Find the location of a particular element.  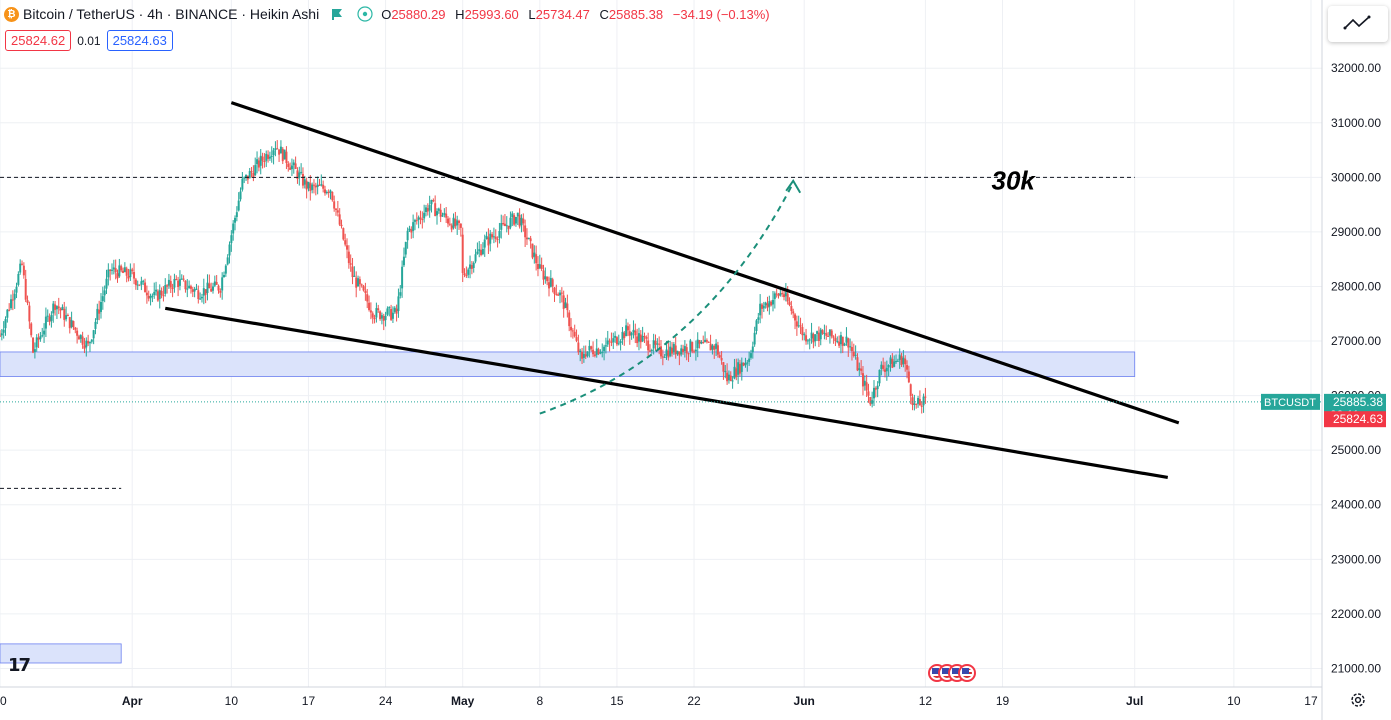

buy-button: 25824.63 is located at coordinates (139, 40).